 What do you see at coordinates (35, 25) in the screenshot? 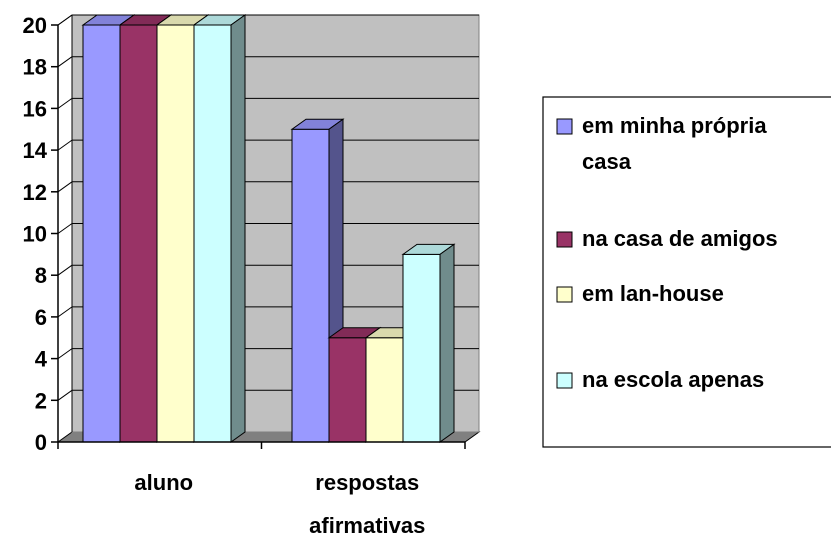
I see `y-tick-label: 20` at bounding box center [35, 25].